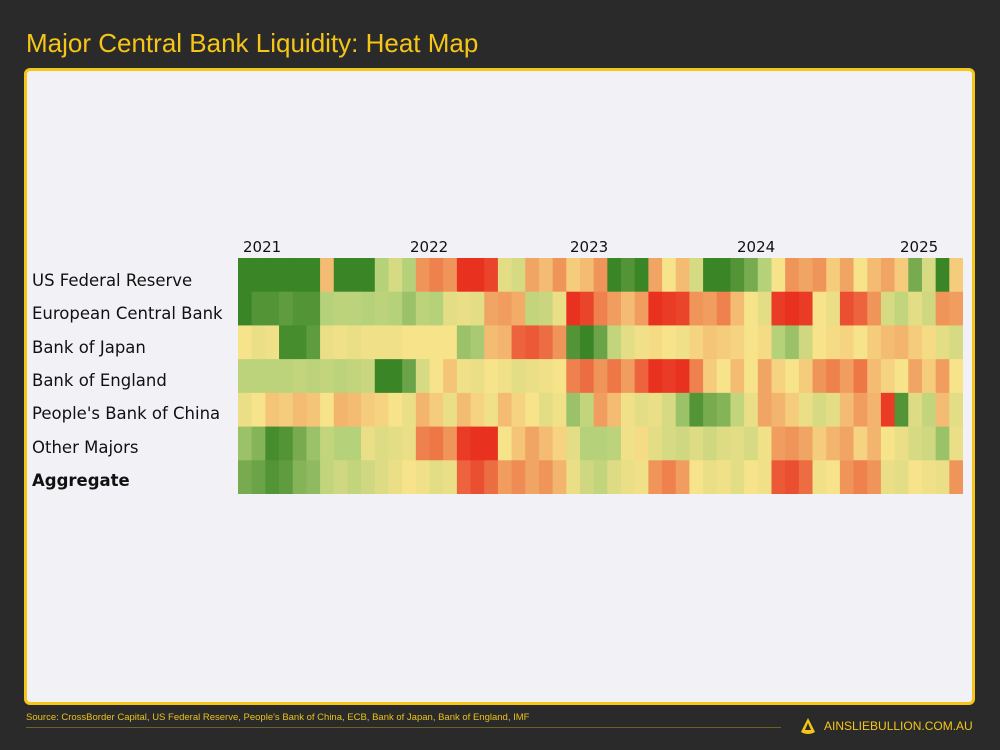 The width and height of the screenshot is (1000, 750). I want to click on page-title: Major Central Bank Liquidity: Heat Map, so click(252, 43).